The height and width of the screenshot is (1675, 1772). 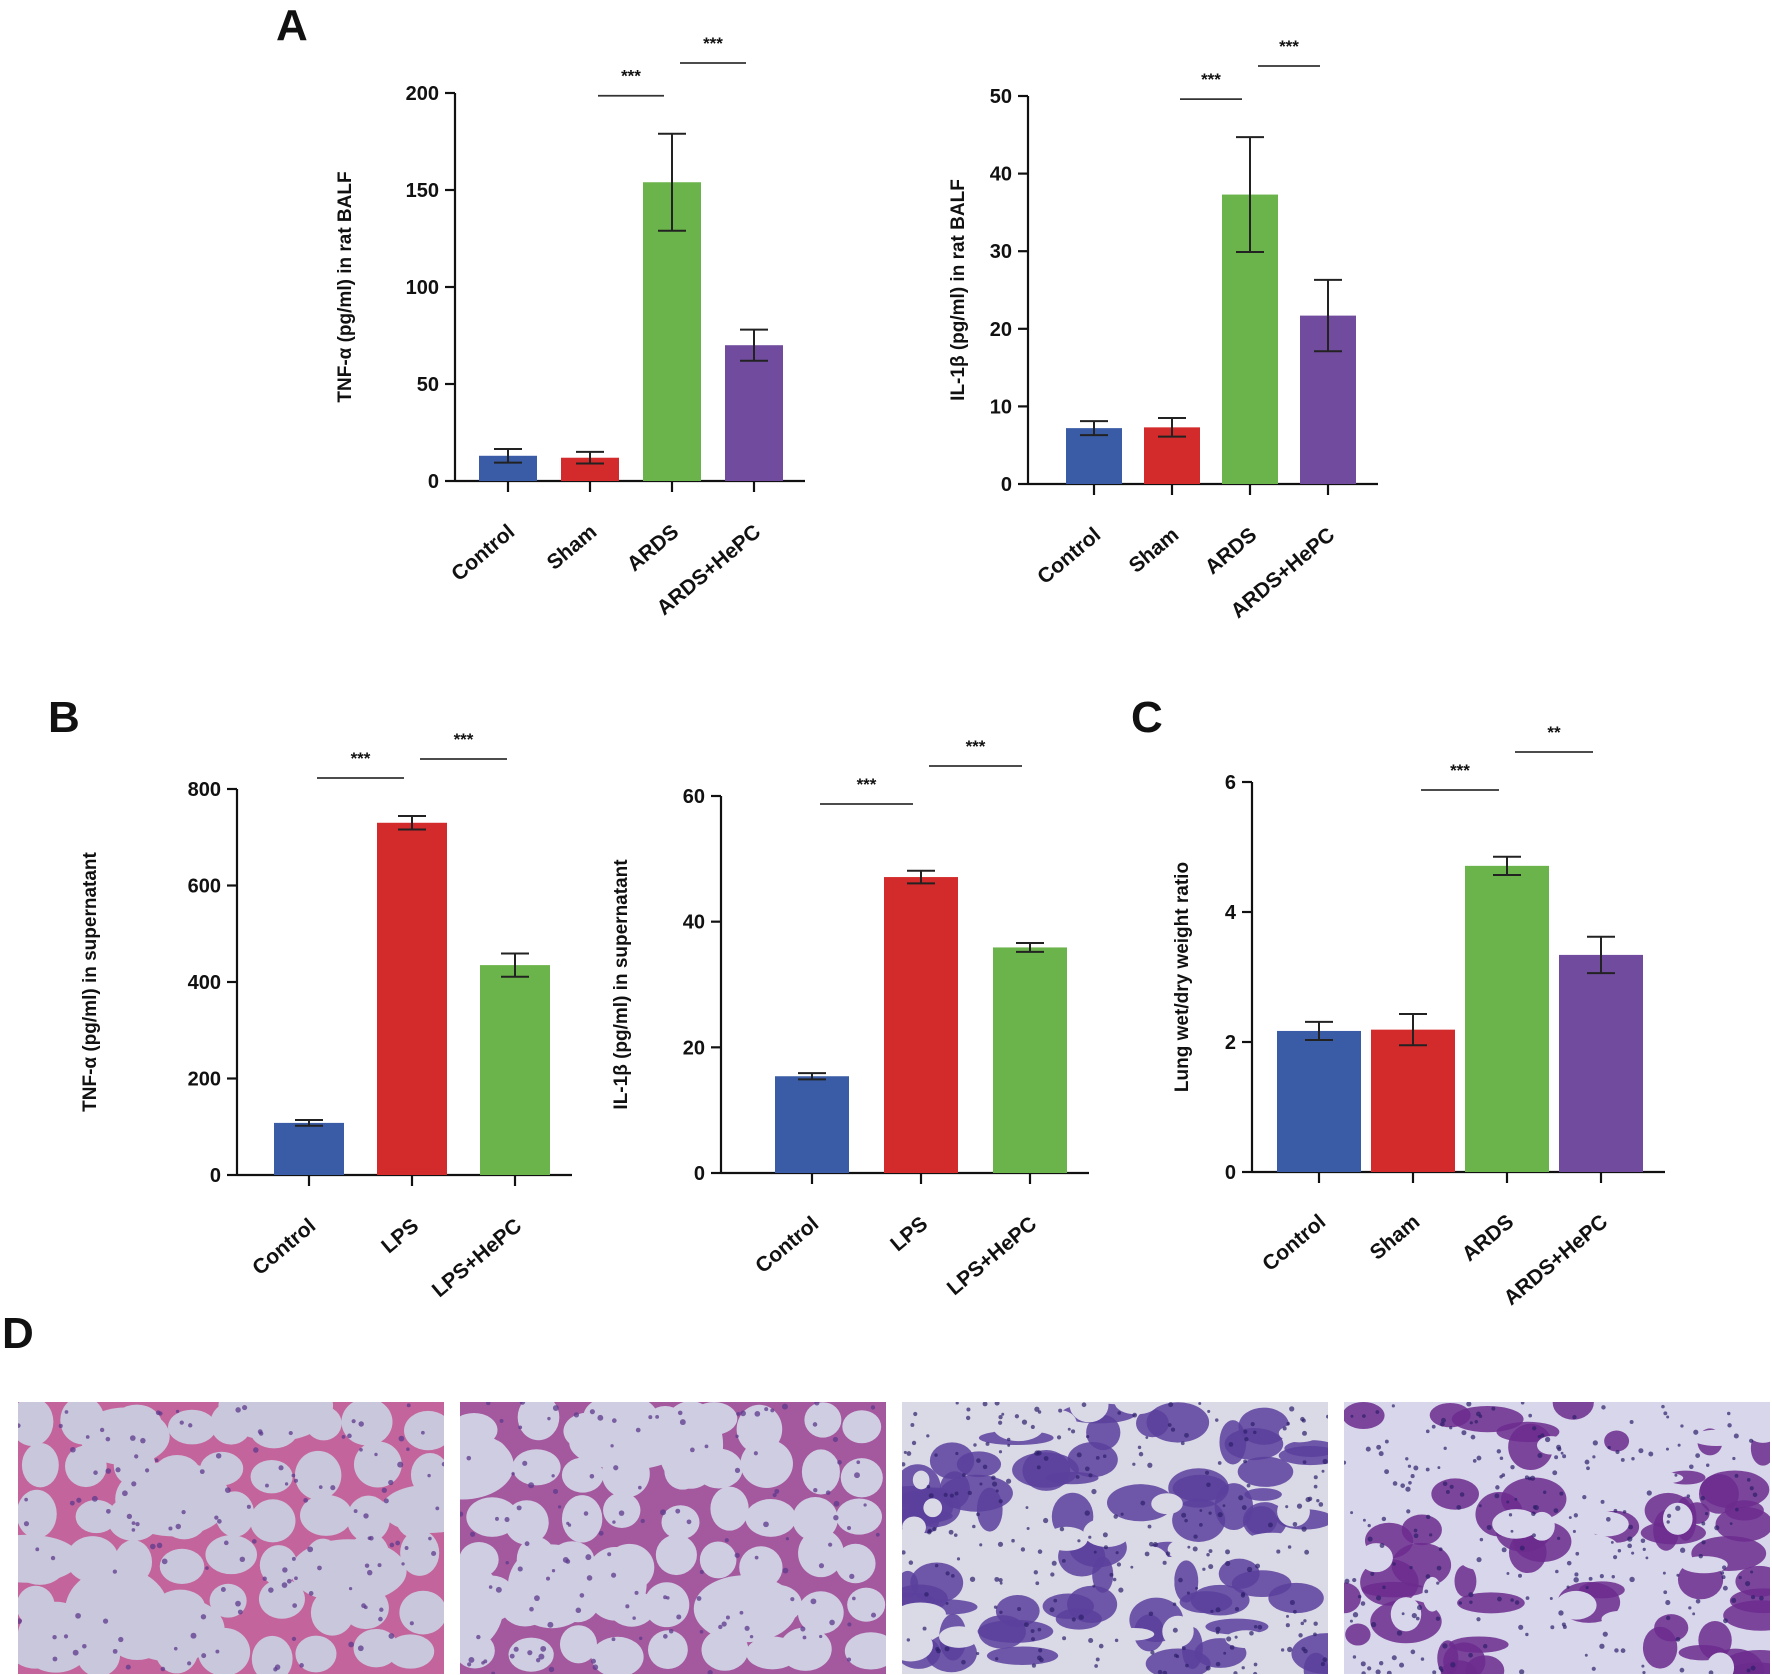 I want to click on y-axis-label: TNF-α (pg/ml) in supernatant, so click(x=90, y=981).